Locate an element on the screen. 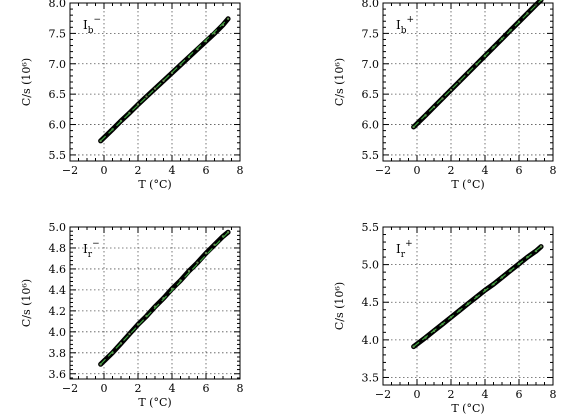  panel-label: Ib+ is located at coordinates (405, 25).